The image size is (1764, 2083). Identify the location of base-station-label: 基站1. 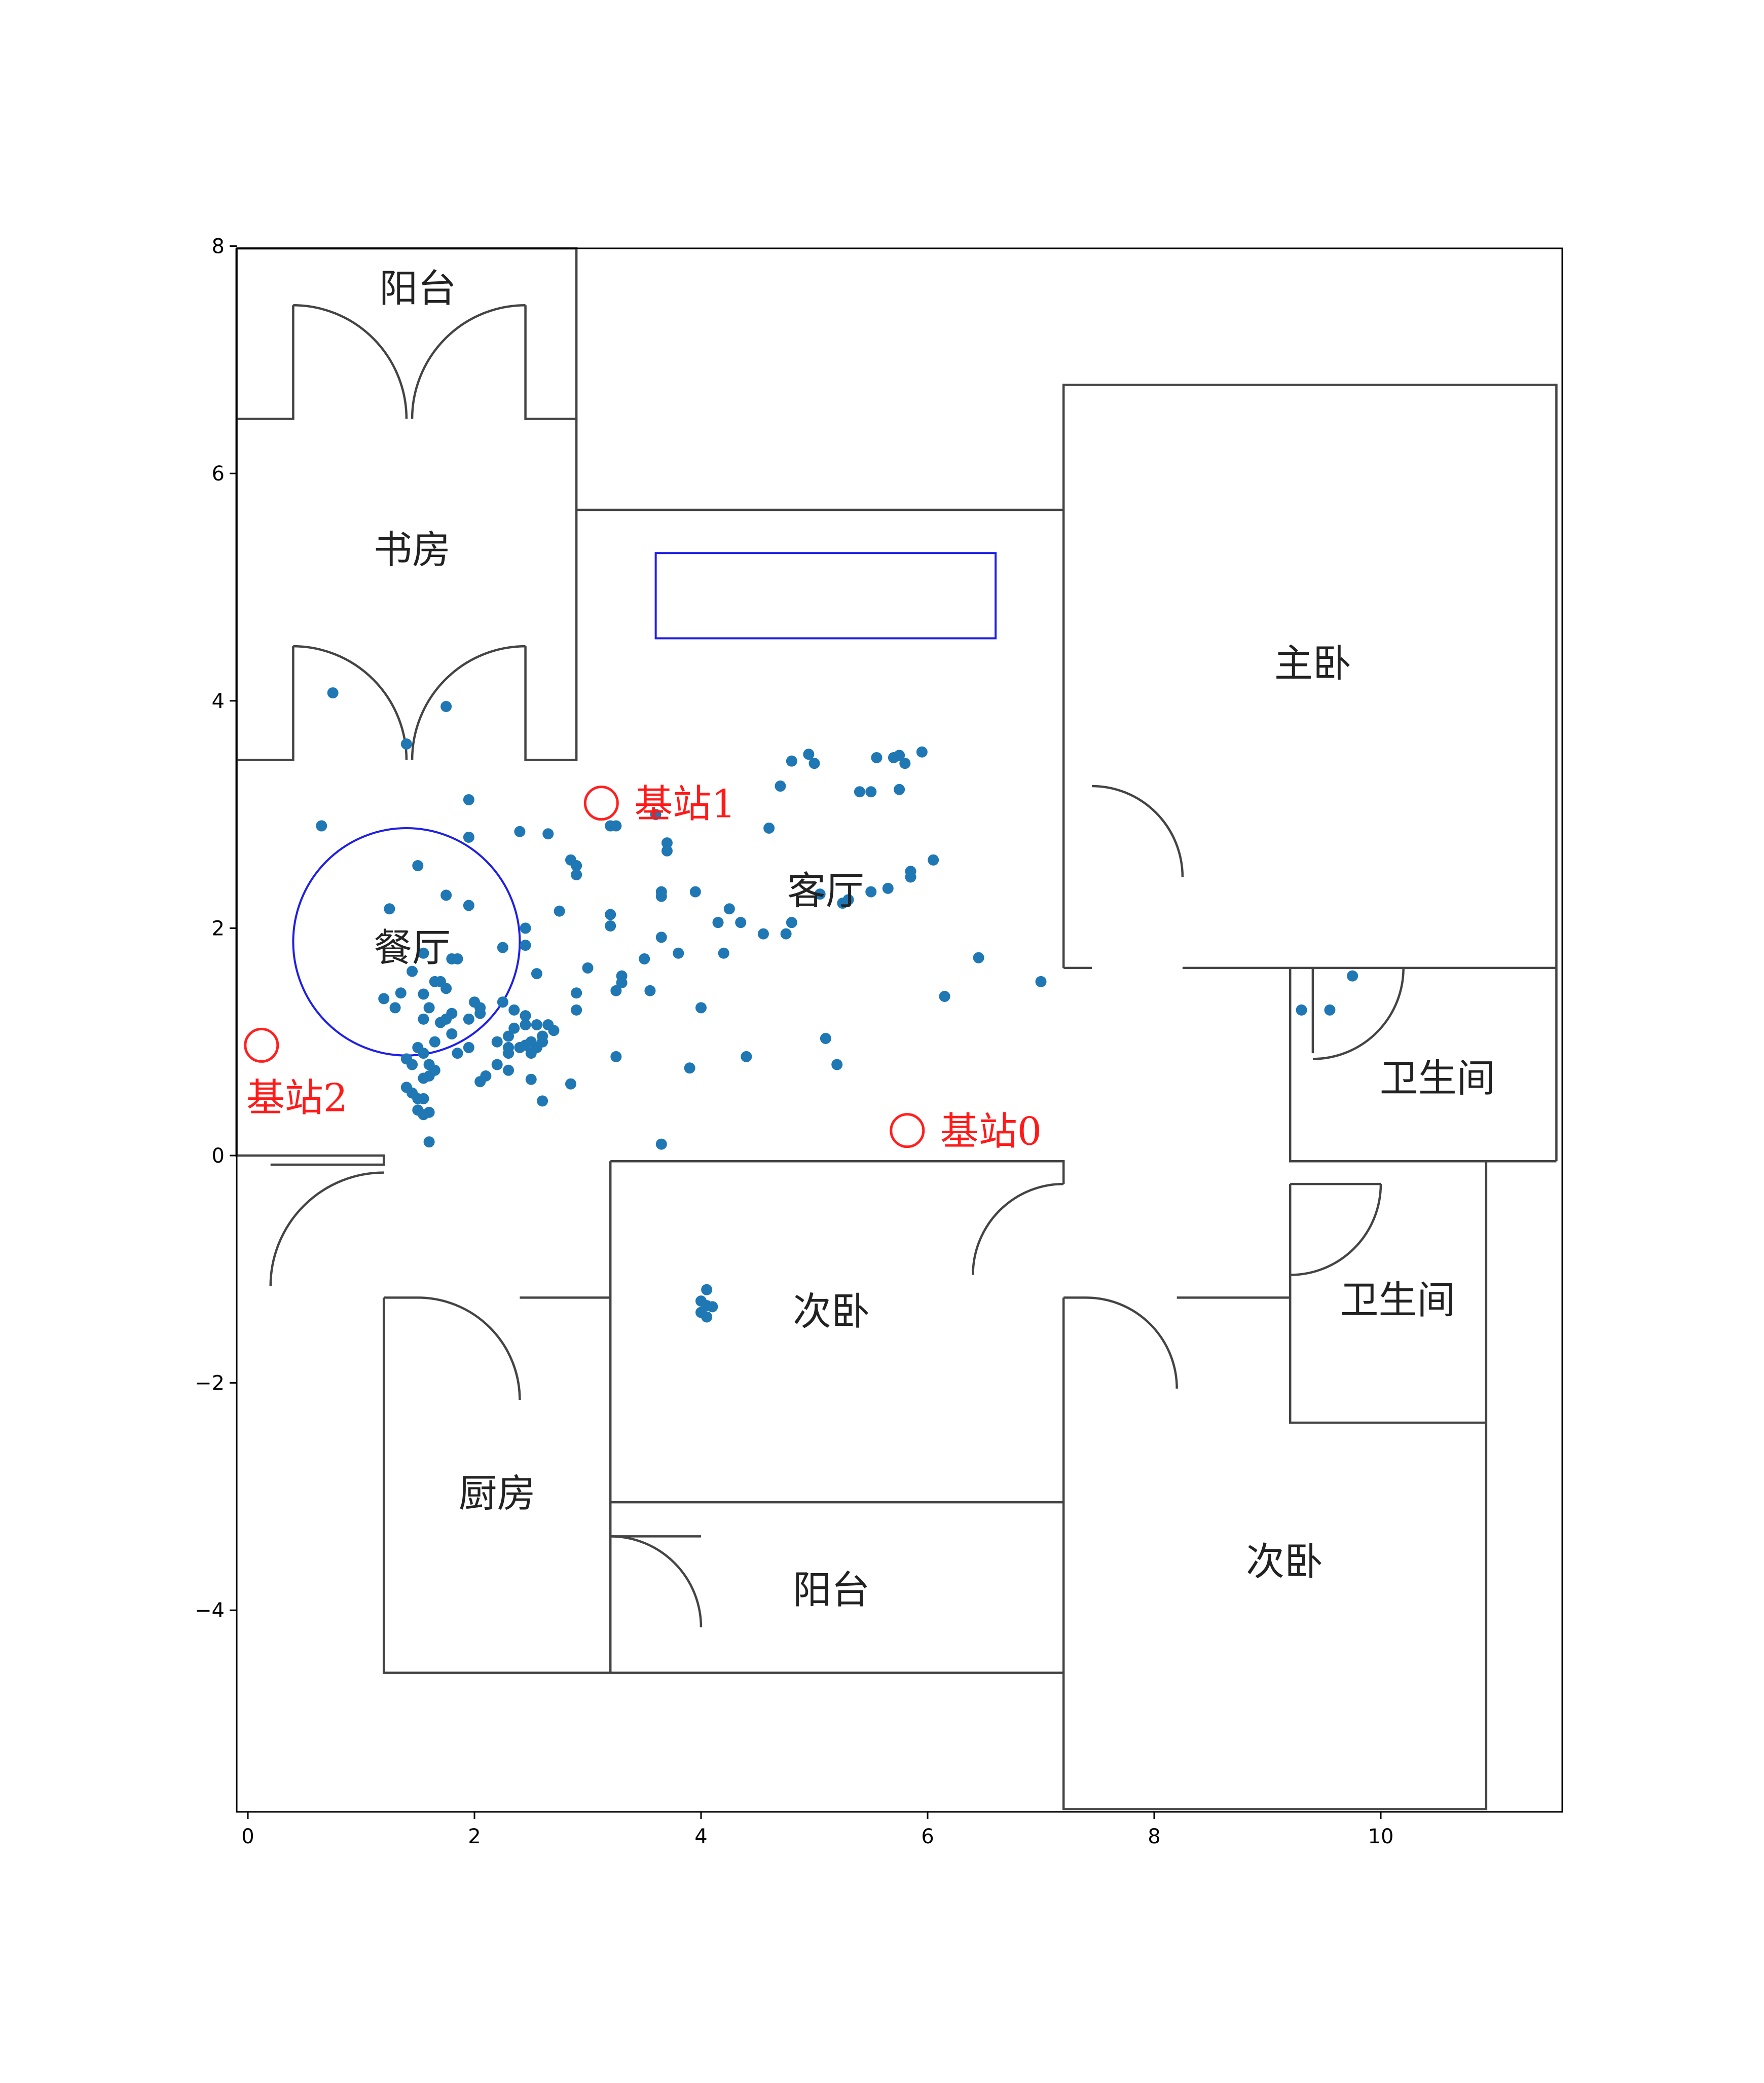
(685, 804).